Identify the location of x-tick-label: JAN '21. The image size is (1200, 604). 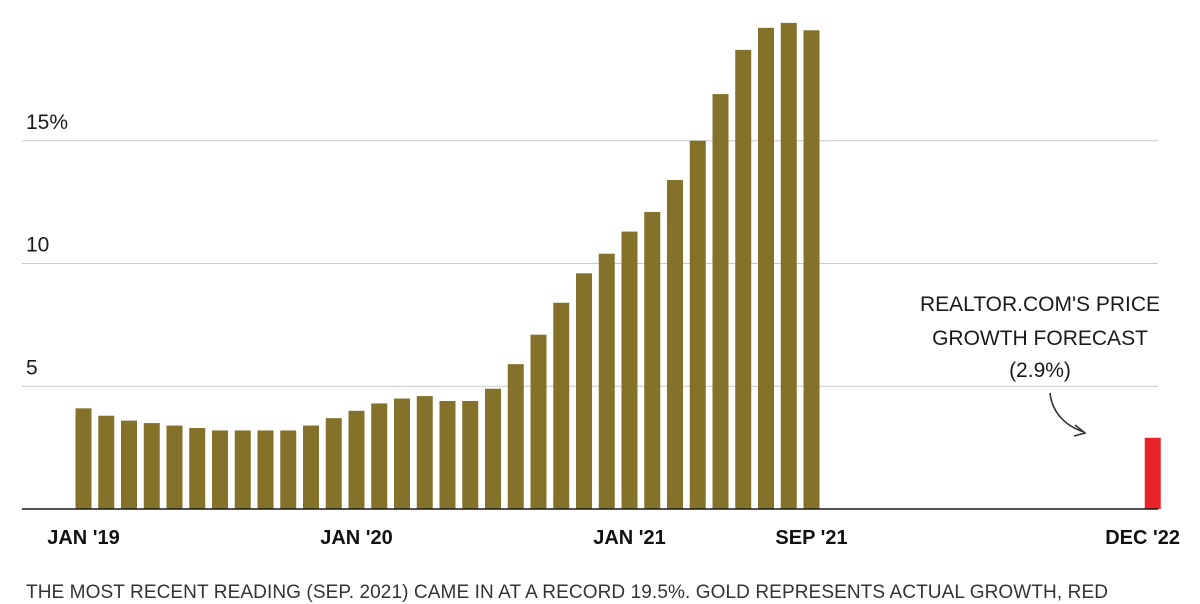
(629, 538).